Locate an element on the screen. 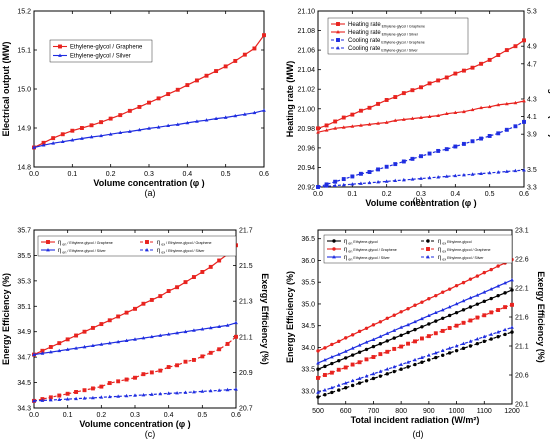 The width and height of the screenshot is (550, 443). legend-label: η ex Ethylene-glycol is located at coordinates (455, 242).